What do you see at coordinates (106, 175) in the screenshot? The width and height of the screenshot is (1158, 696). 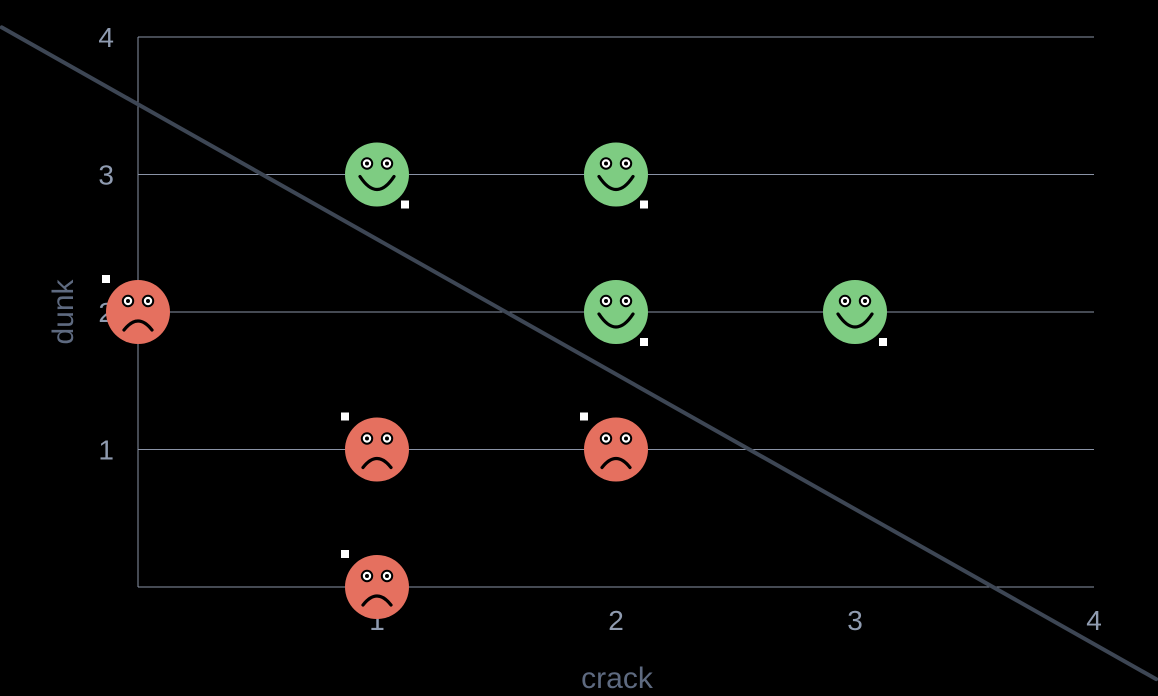 I see `y-tick-label-3: 3` at bounding box center [106, 175].